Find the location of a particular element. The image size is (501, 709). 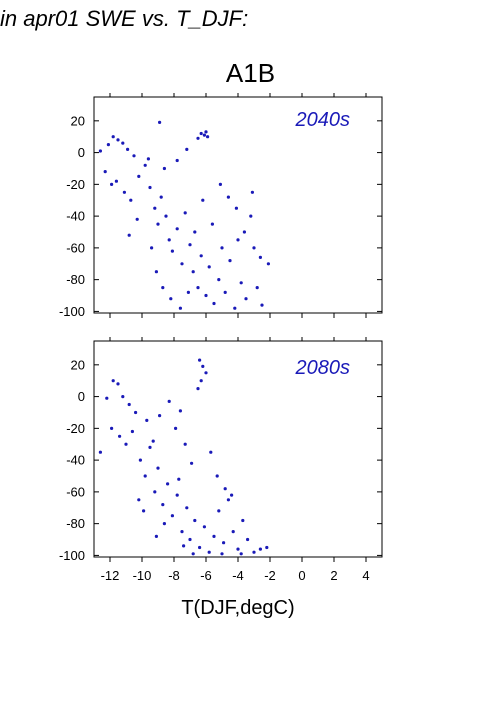

y-tick-label: -20 is located at coordinates (75, 184).